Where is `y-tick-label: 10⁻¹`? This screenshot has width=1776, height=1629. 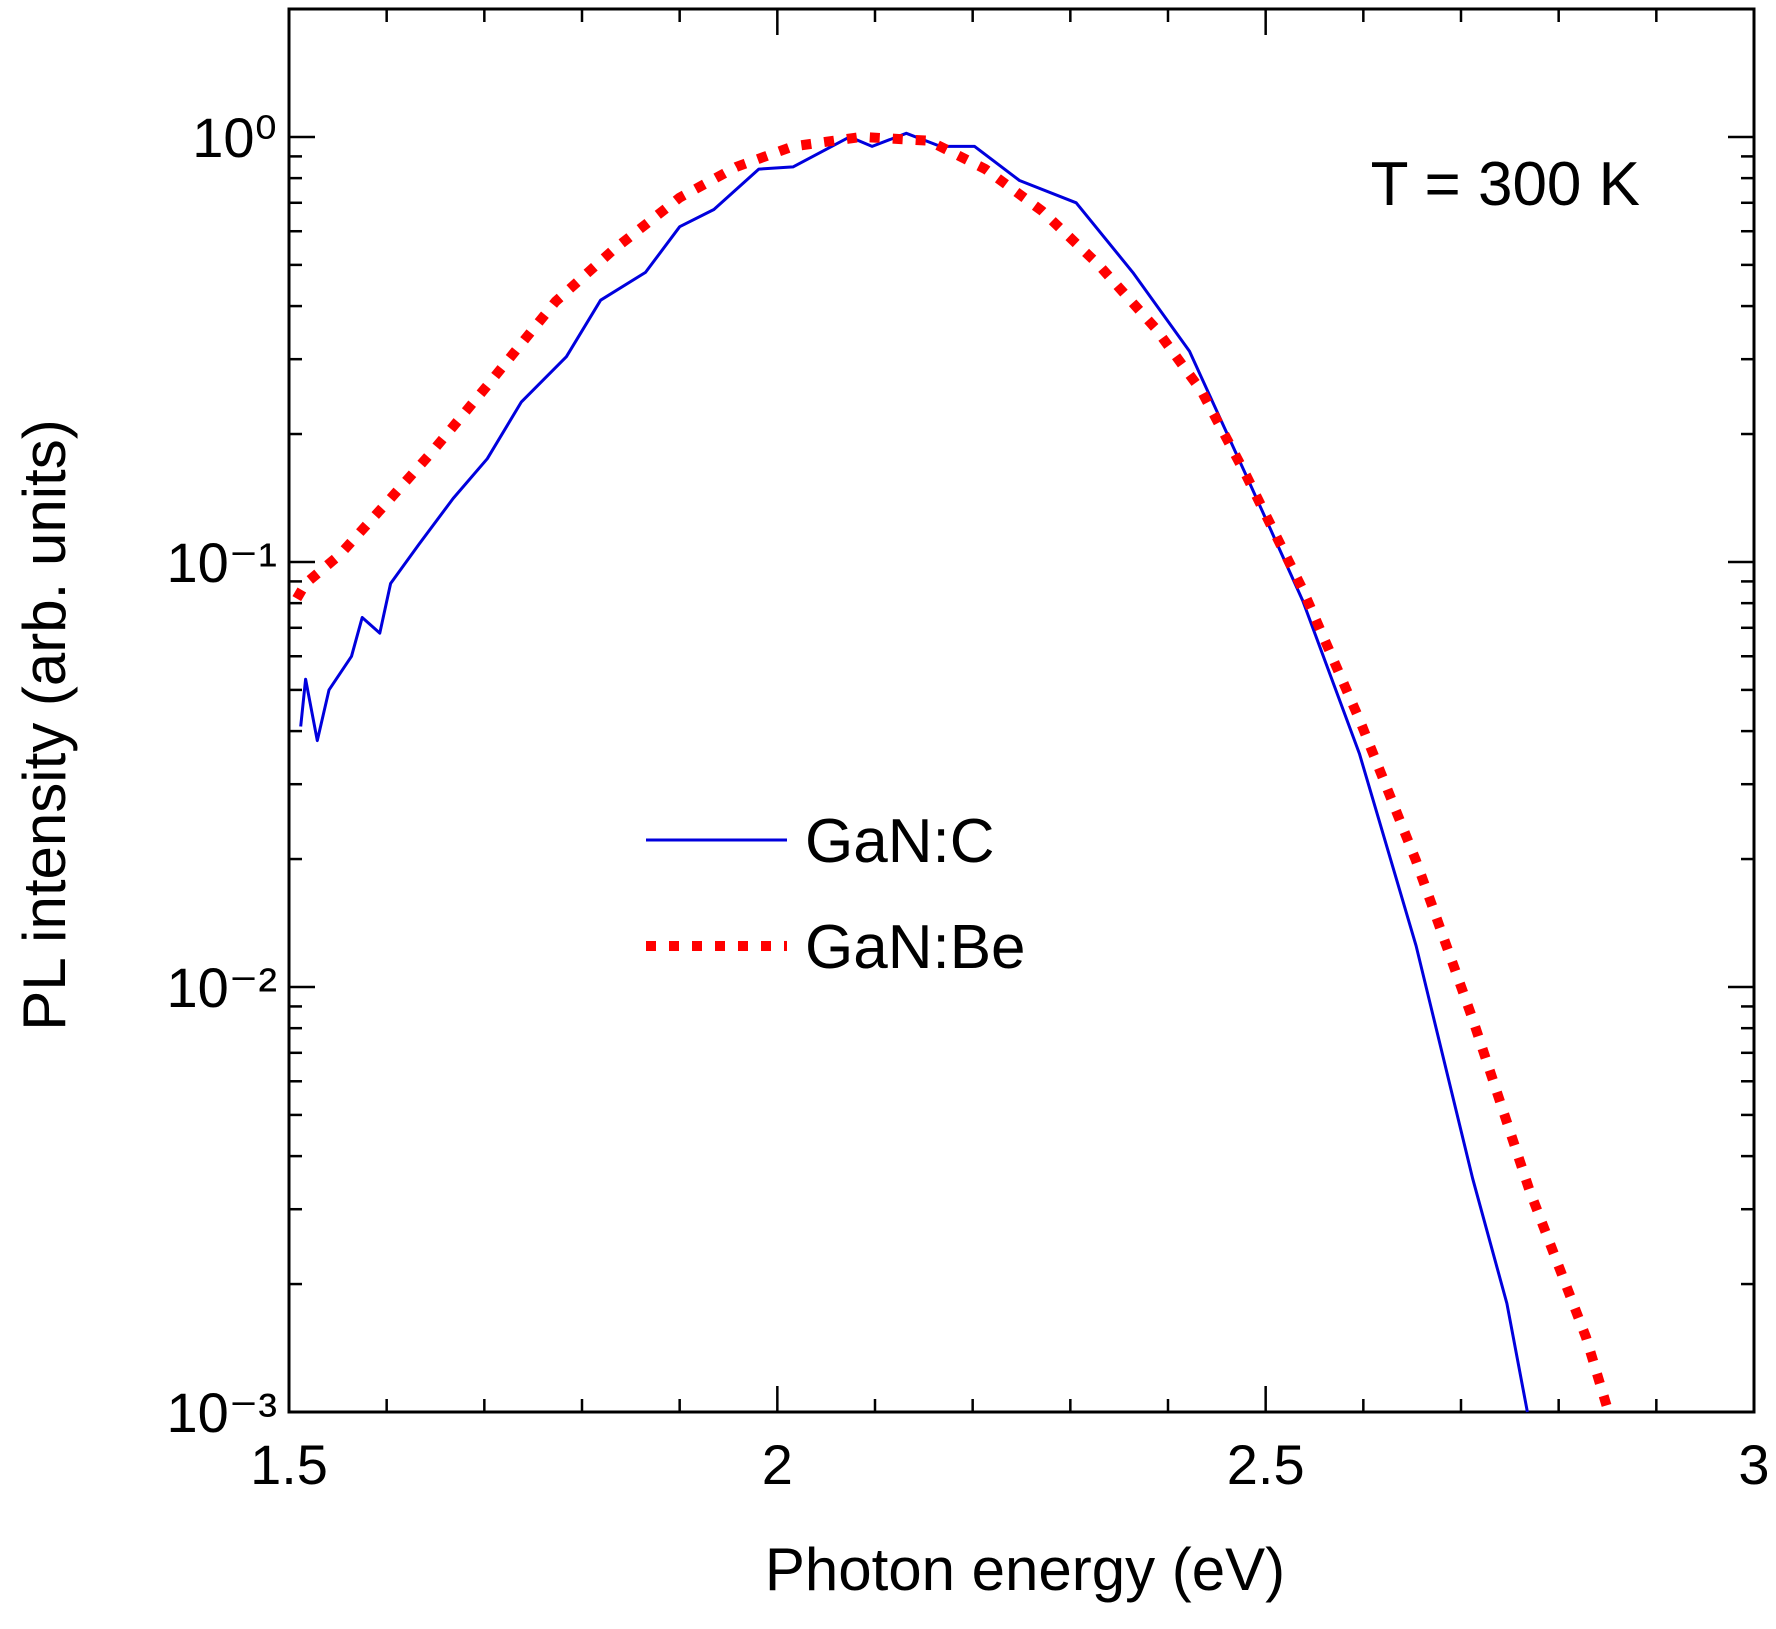 y-tick-label: 10⁻¹ is located at coordinates (222, 562).